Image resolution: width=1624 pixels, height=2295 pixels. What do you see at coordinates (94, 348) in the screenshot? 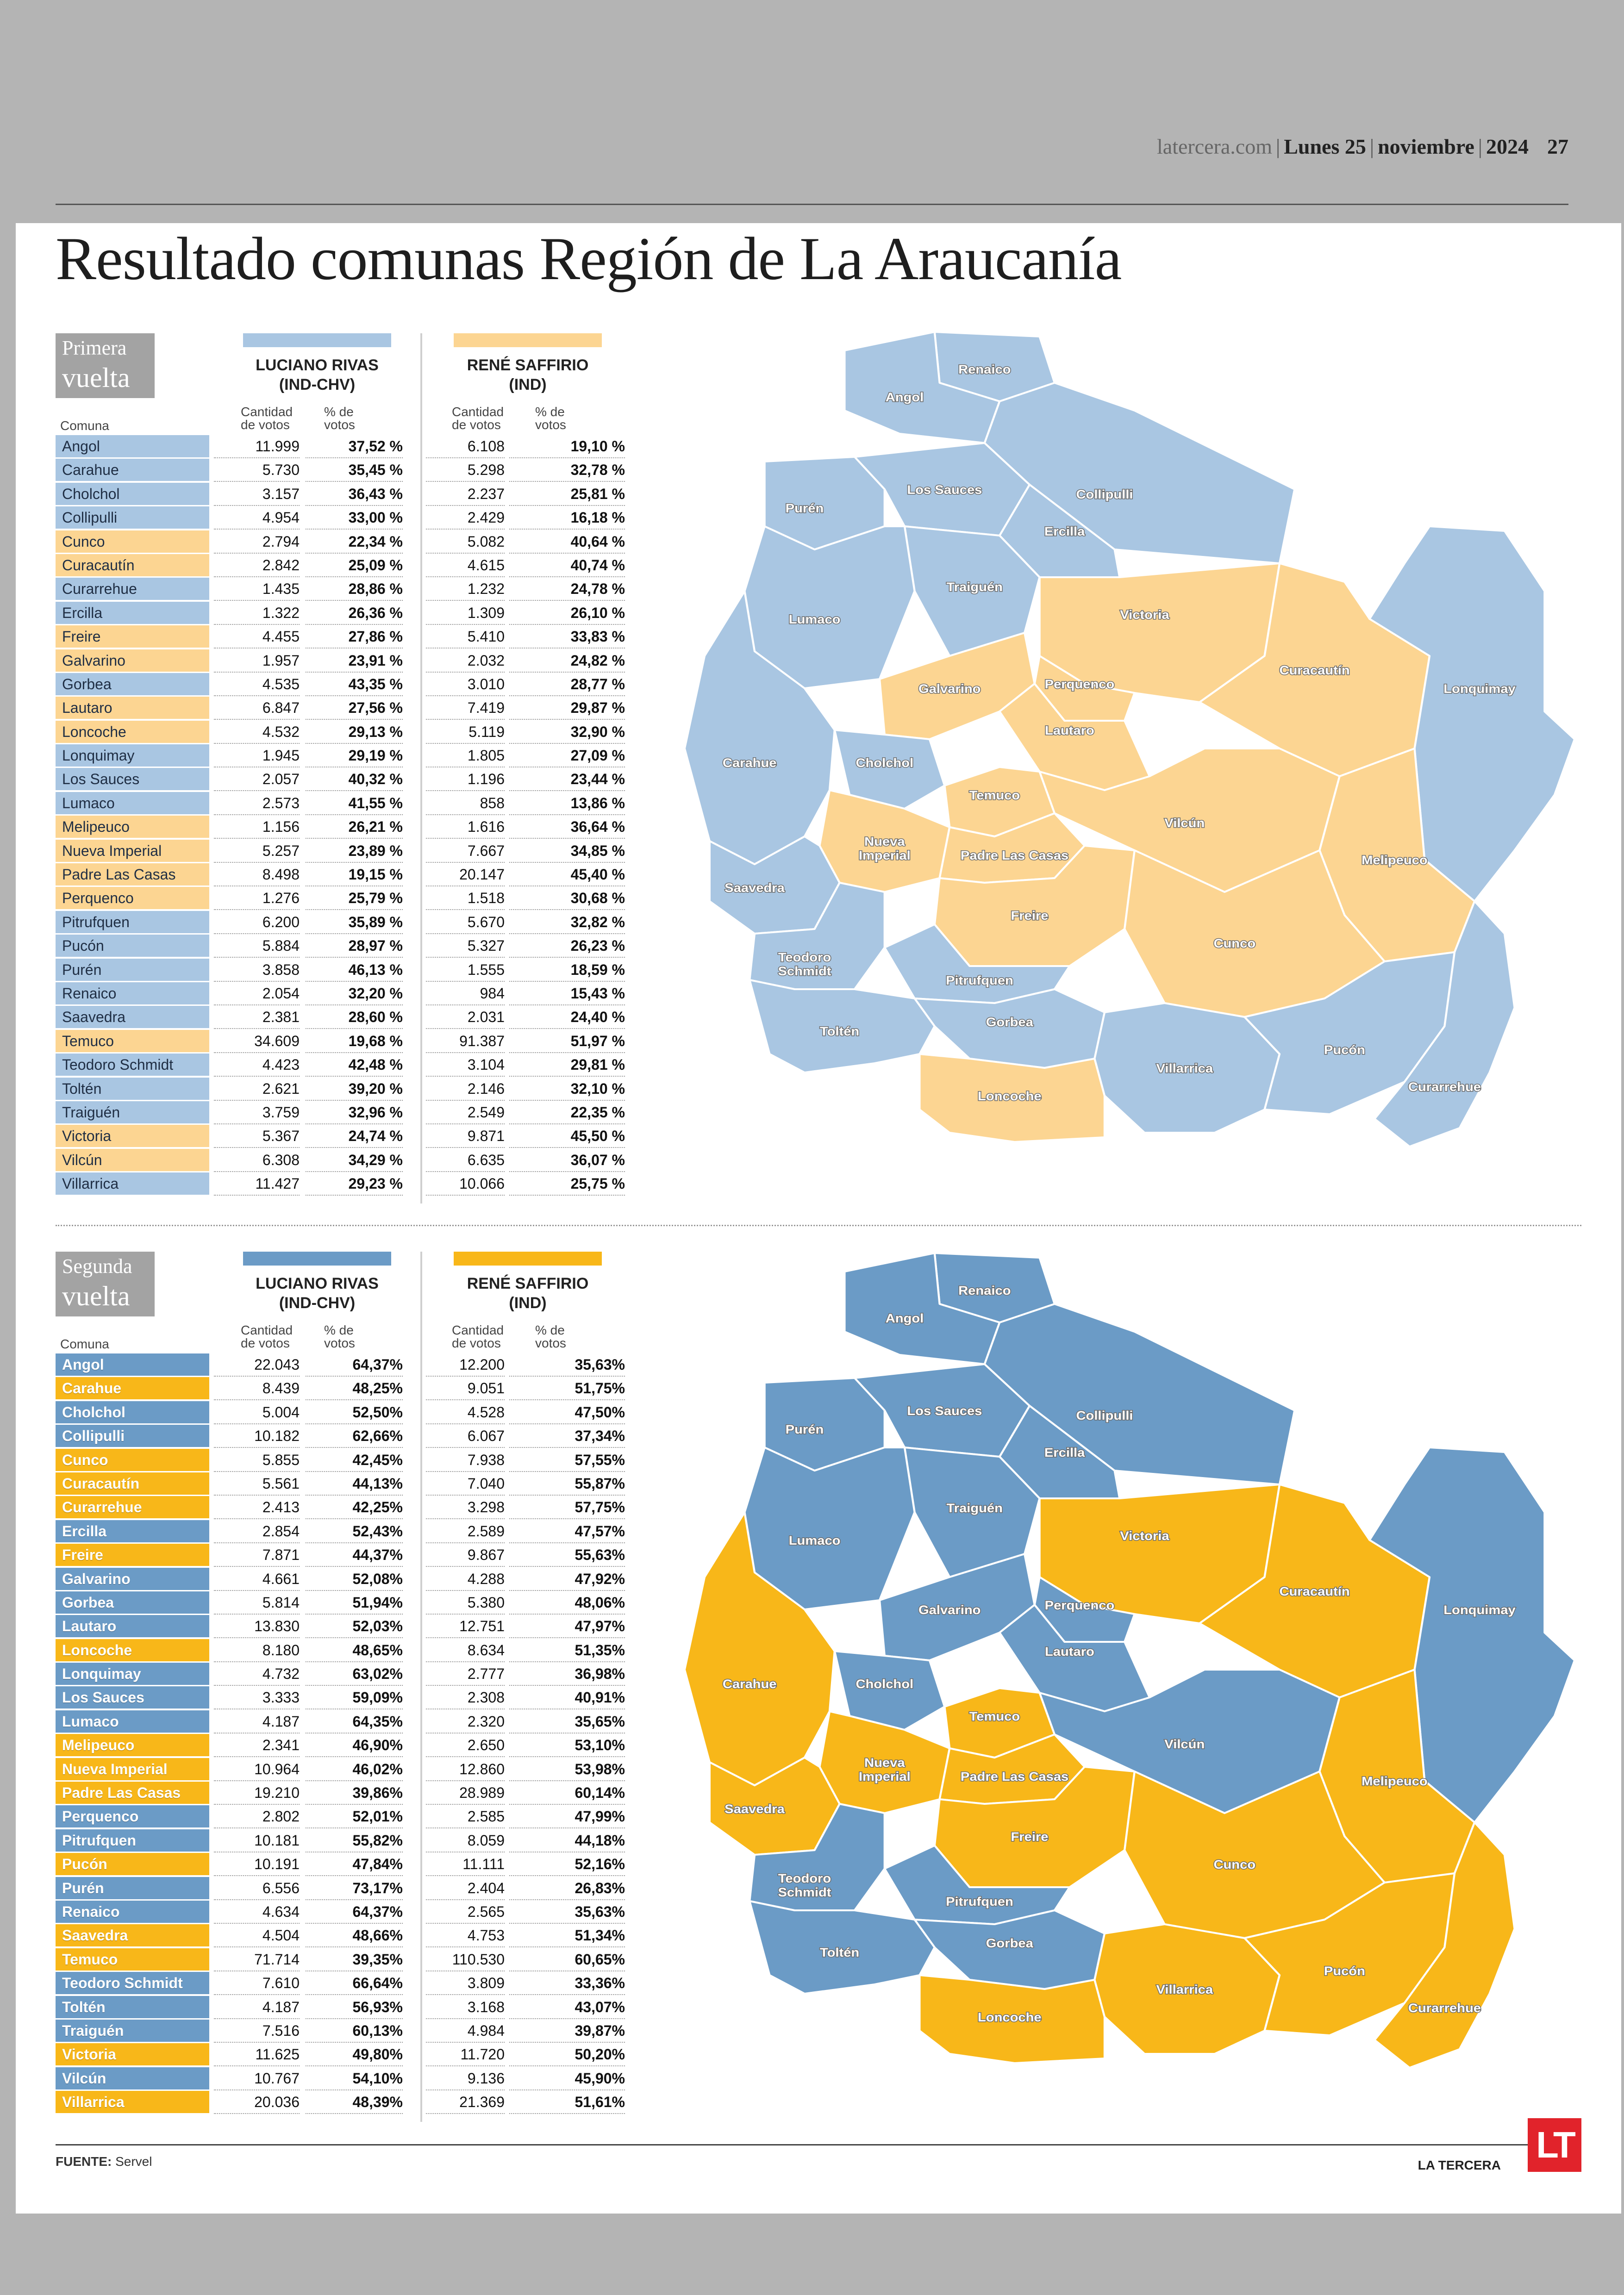
I see `round-badge-line1: Primera` at bounding box center [94, 348].